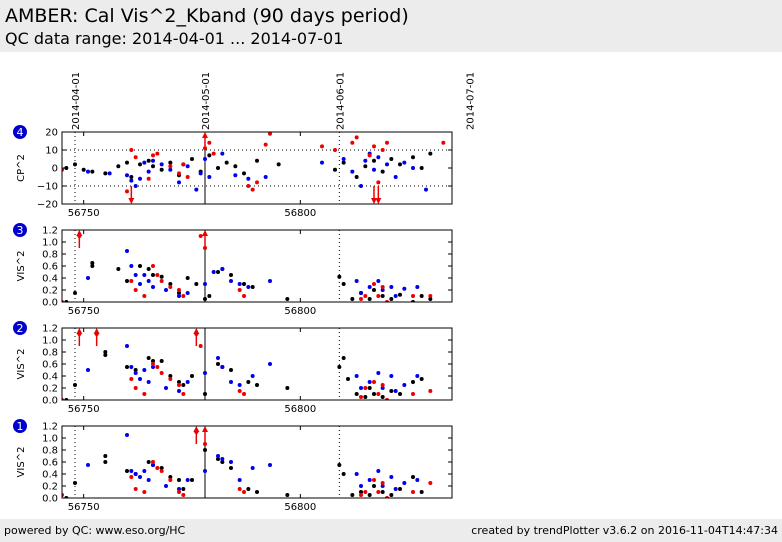 This screenshot has width=782, height=542. I want to click on y-tick-label: 0.8, so click(50, 255).